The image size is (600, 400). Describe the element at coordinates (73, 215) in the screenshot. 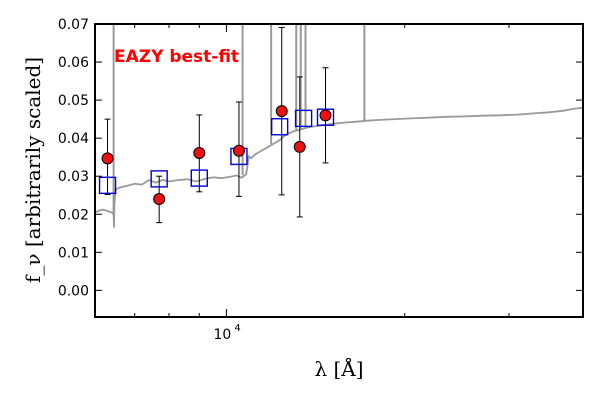

I see `y-tick-label-2: 0.02` at that location.